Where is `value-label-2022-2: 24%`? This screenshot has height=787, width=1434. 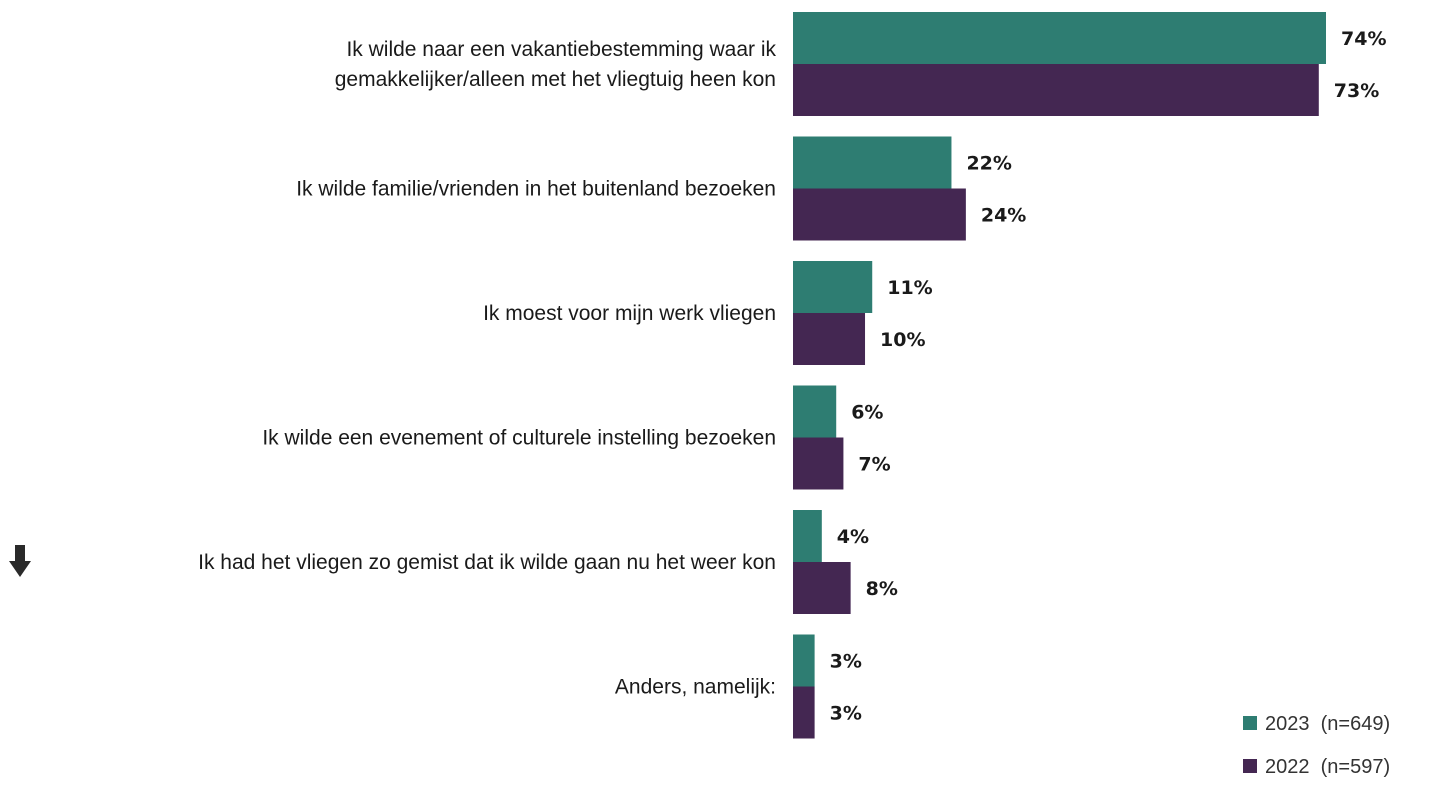 value-label-2022-2: 24% is located at coordinates (1003, 216).